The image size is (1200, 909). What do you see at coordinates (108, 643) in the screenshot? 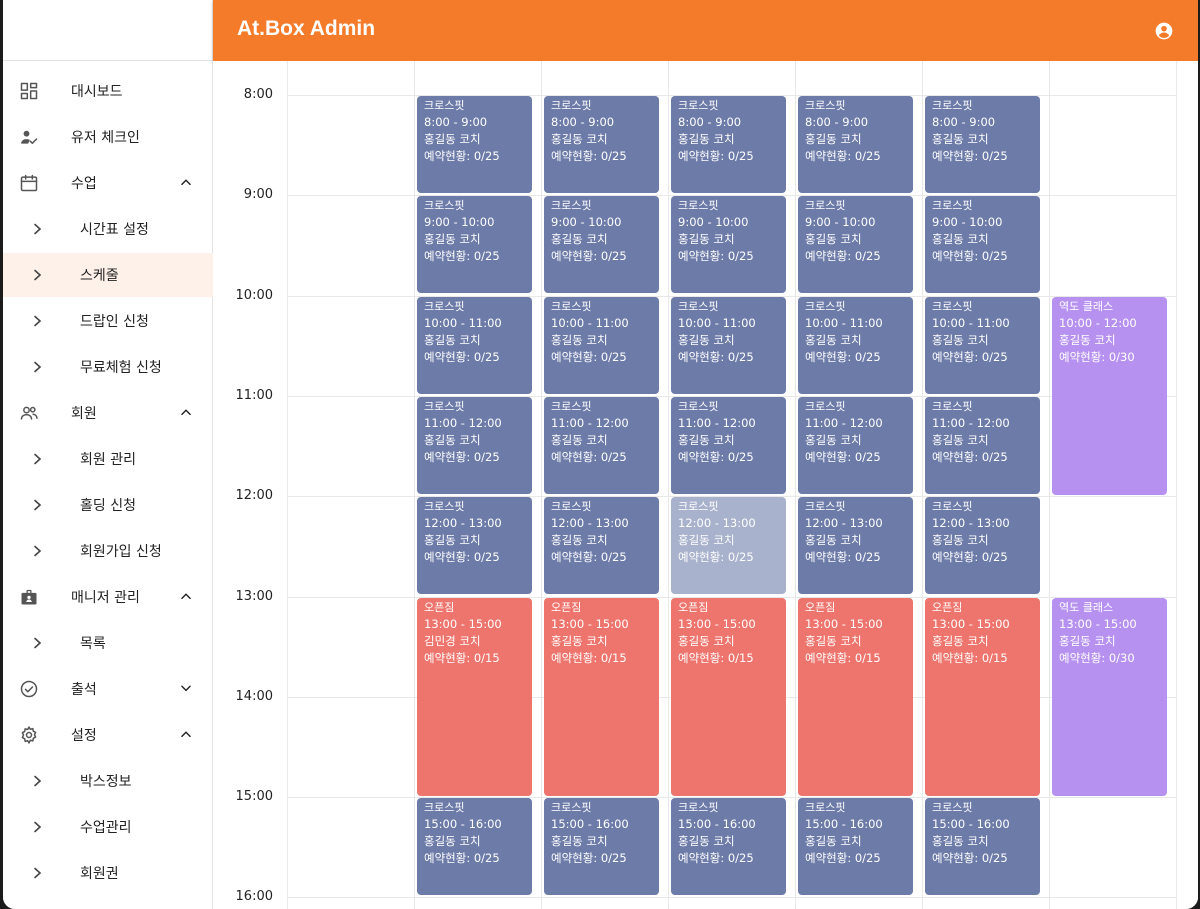
I see `sidebar-item: 목록` at bounding box center [108, 643].